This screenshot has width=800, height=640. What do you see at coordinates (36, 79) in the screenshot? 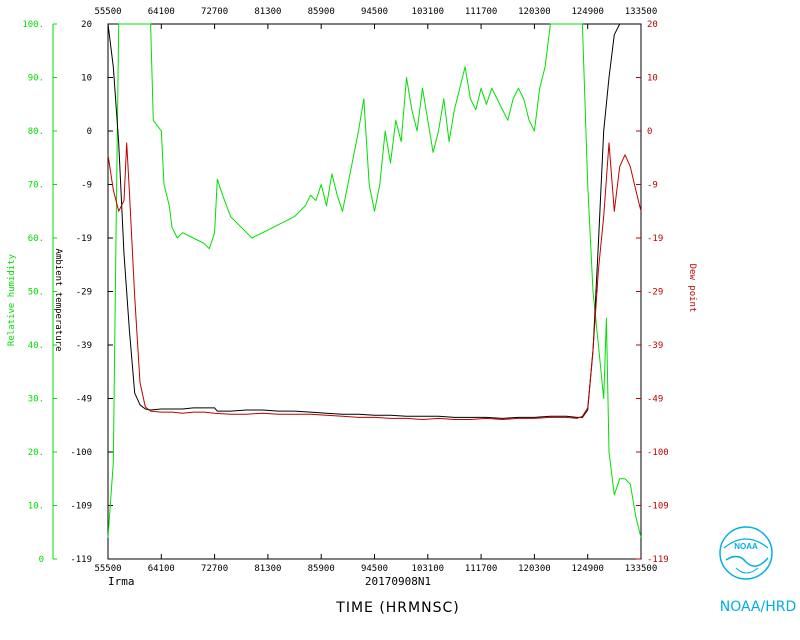
I see `rh-tick-label: 90.` at bounding box center [36, 79].